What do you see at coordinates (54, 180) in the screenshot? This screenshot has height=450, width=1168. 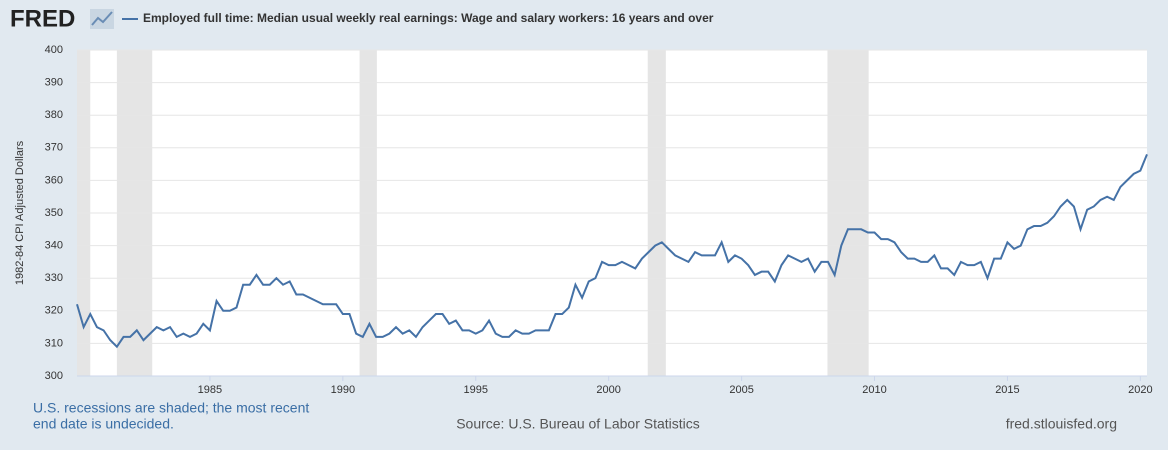 I see `y-tick-label: 360` at bounding box center [54, 180].